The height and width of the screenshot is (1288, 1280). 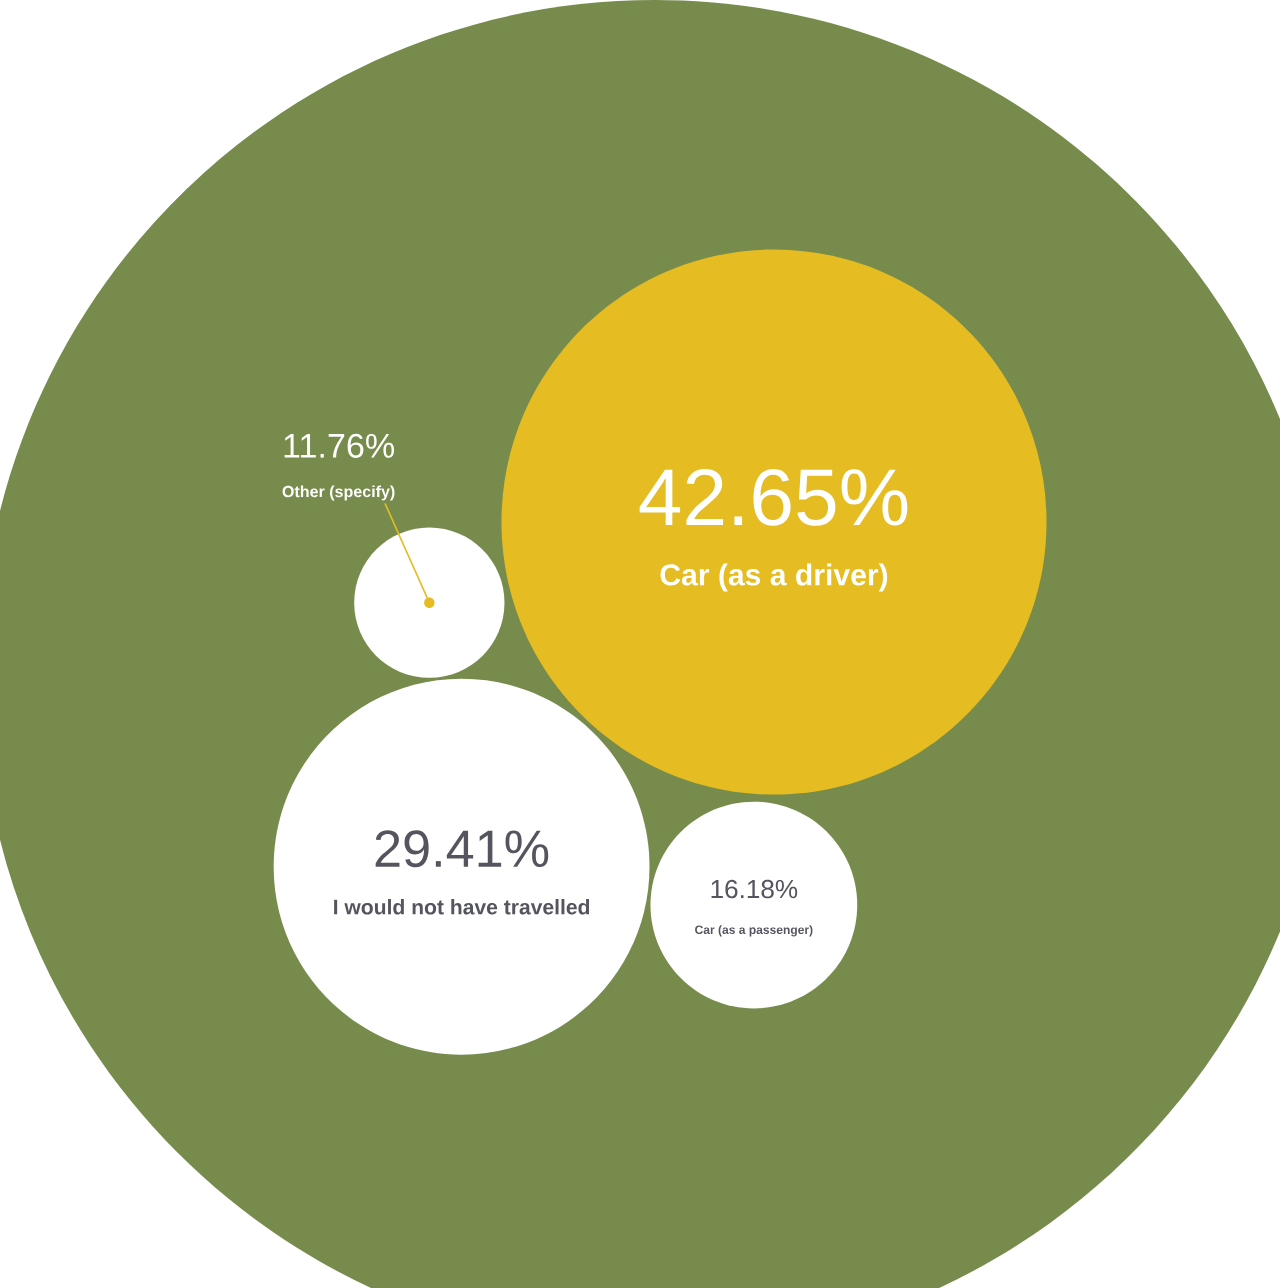 What do you see at coordinates (338, 493) in the screenshot?
I see `category-label: Other (specify)` at bounding box center [338, 493].